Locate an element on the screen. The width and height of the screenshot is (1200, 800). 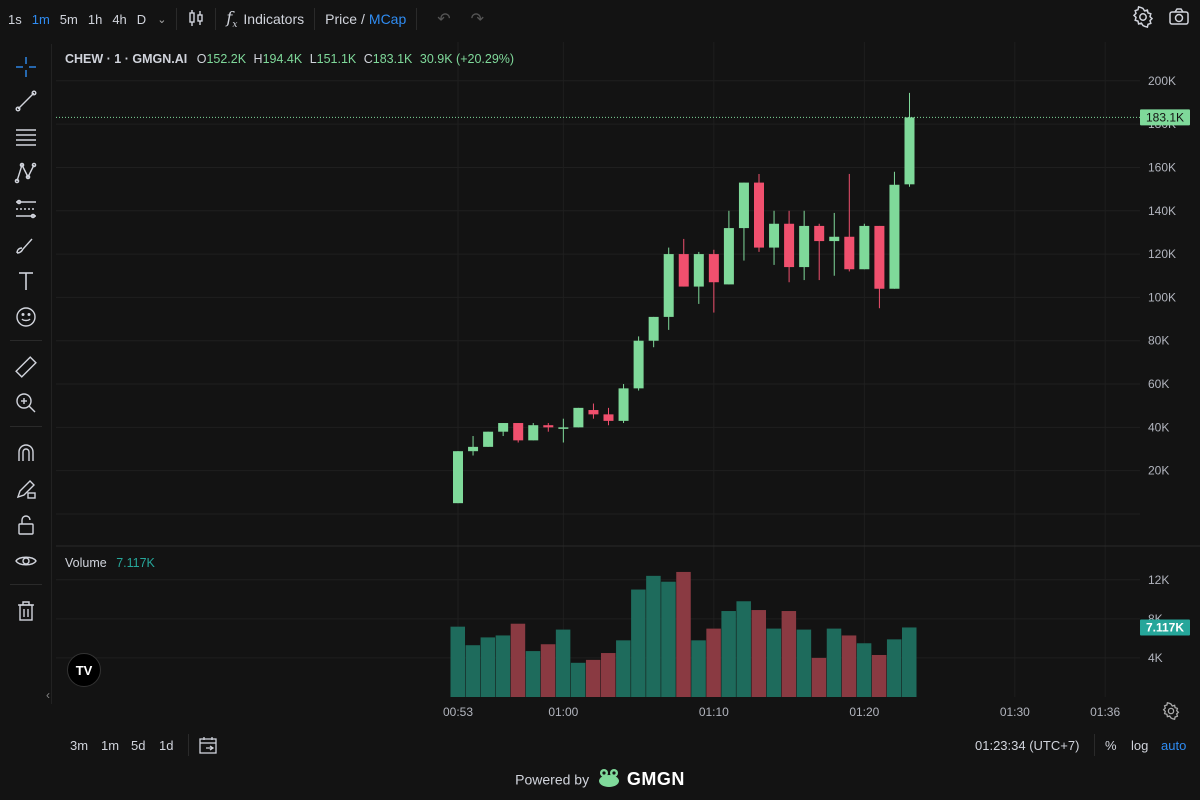
timeframe-1h: 1h is located at coordinates (95, 19).